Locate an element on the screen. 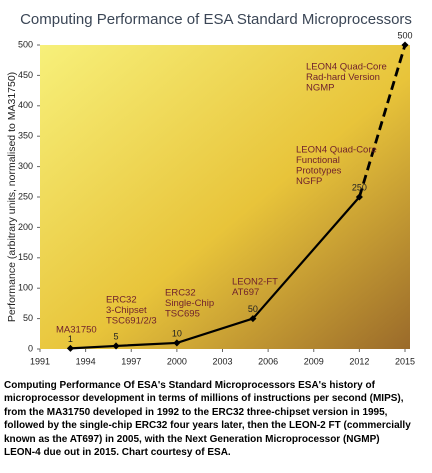  annotation: Rad-hard Version is located at coordinates (343, 77).